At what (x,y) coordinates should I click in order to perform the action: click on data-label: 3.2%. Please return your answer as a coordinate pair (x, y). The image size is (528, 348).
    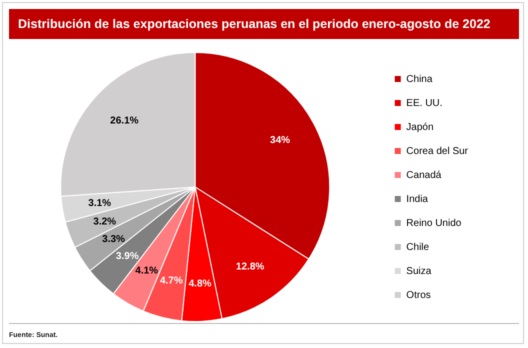
    Looking at the image, I should click on (104, 222).